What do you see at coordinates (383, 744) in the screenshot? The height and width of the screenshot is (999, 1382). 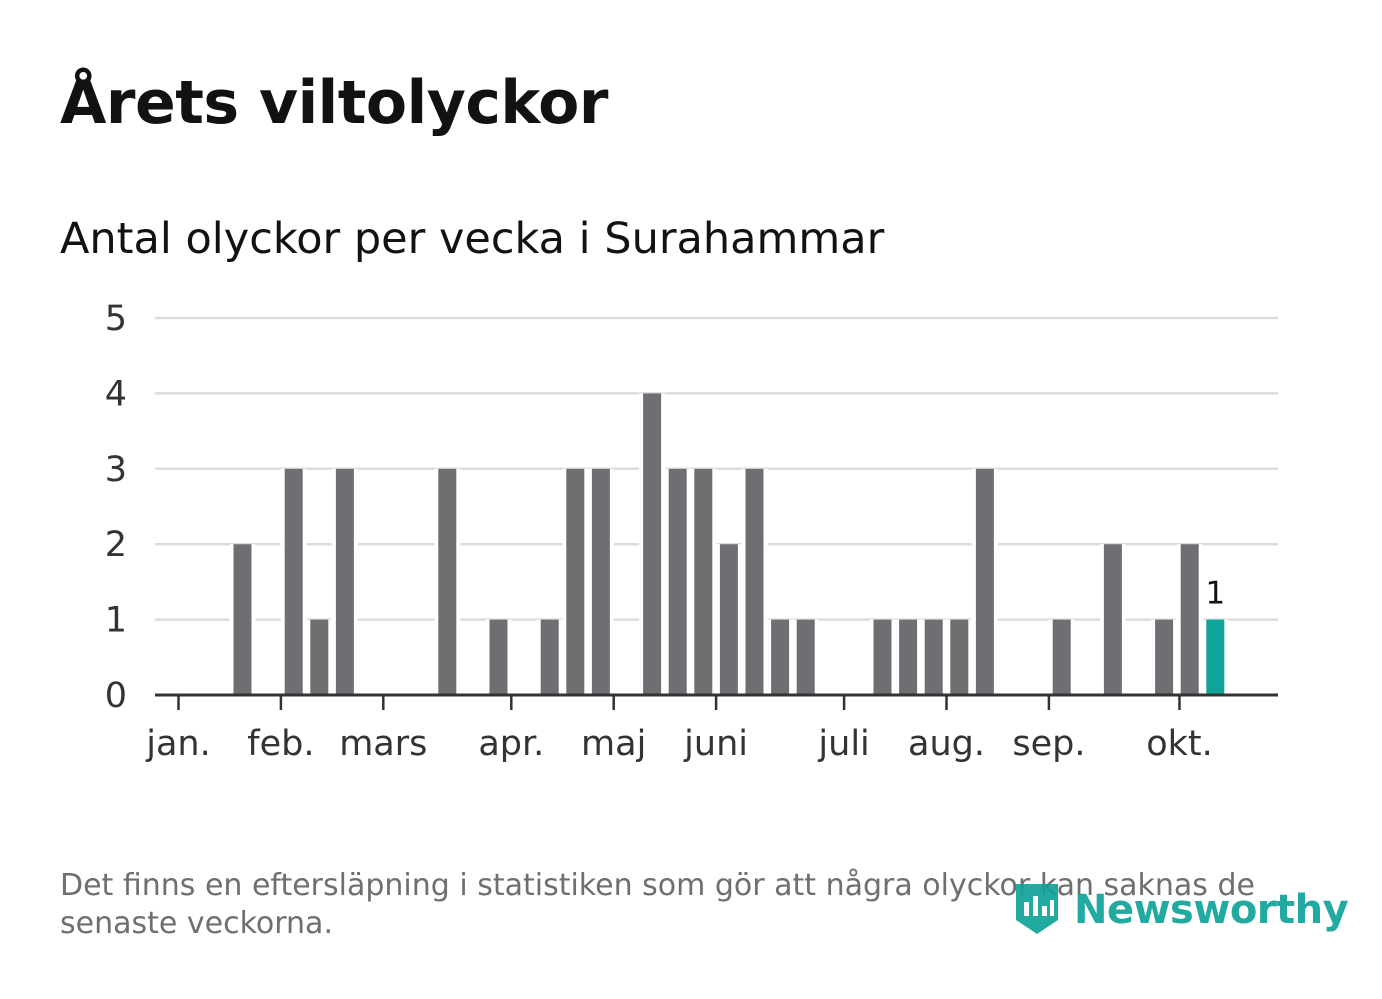 I see `x-tick-label: mars` at bounding box center [383, 744].